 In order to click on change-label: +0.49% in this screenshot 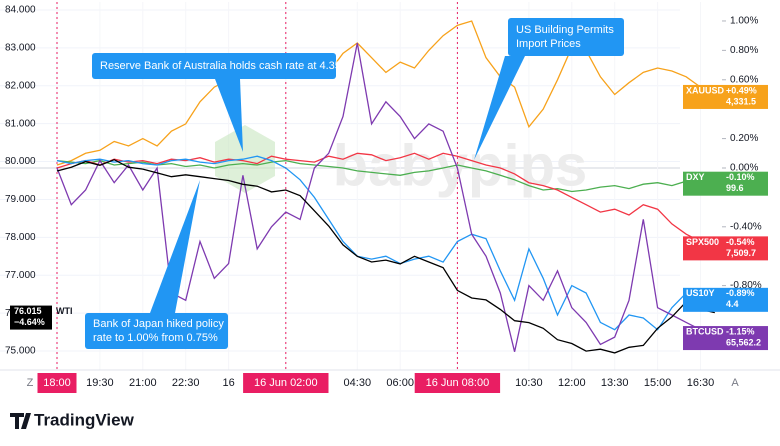, I will do `click(741, 90)`.